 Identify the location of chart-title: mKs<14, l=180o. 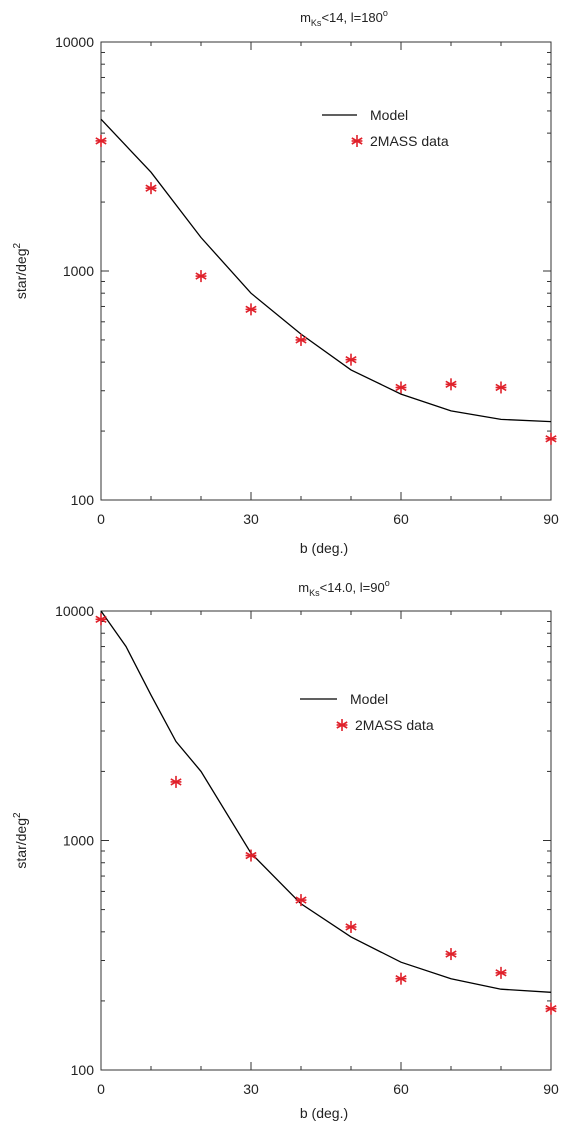
(344, 18).